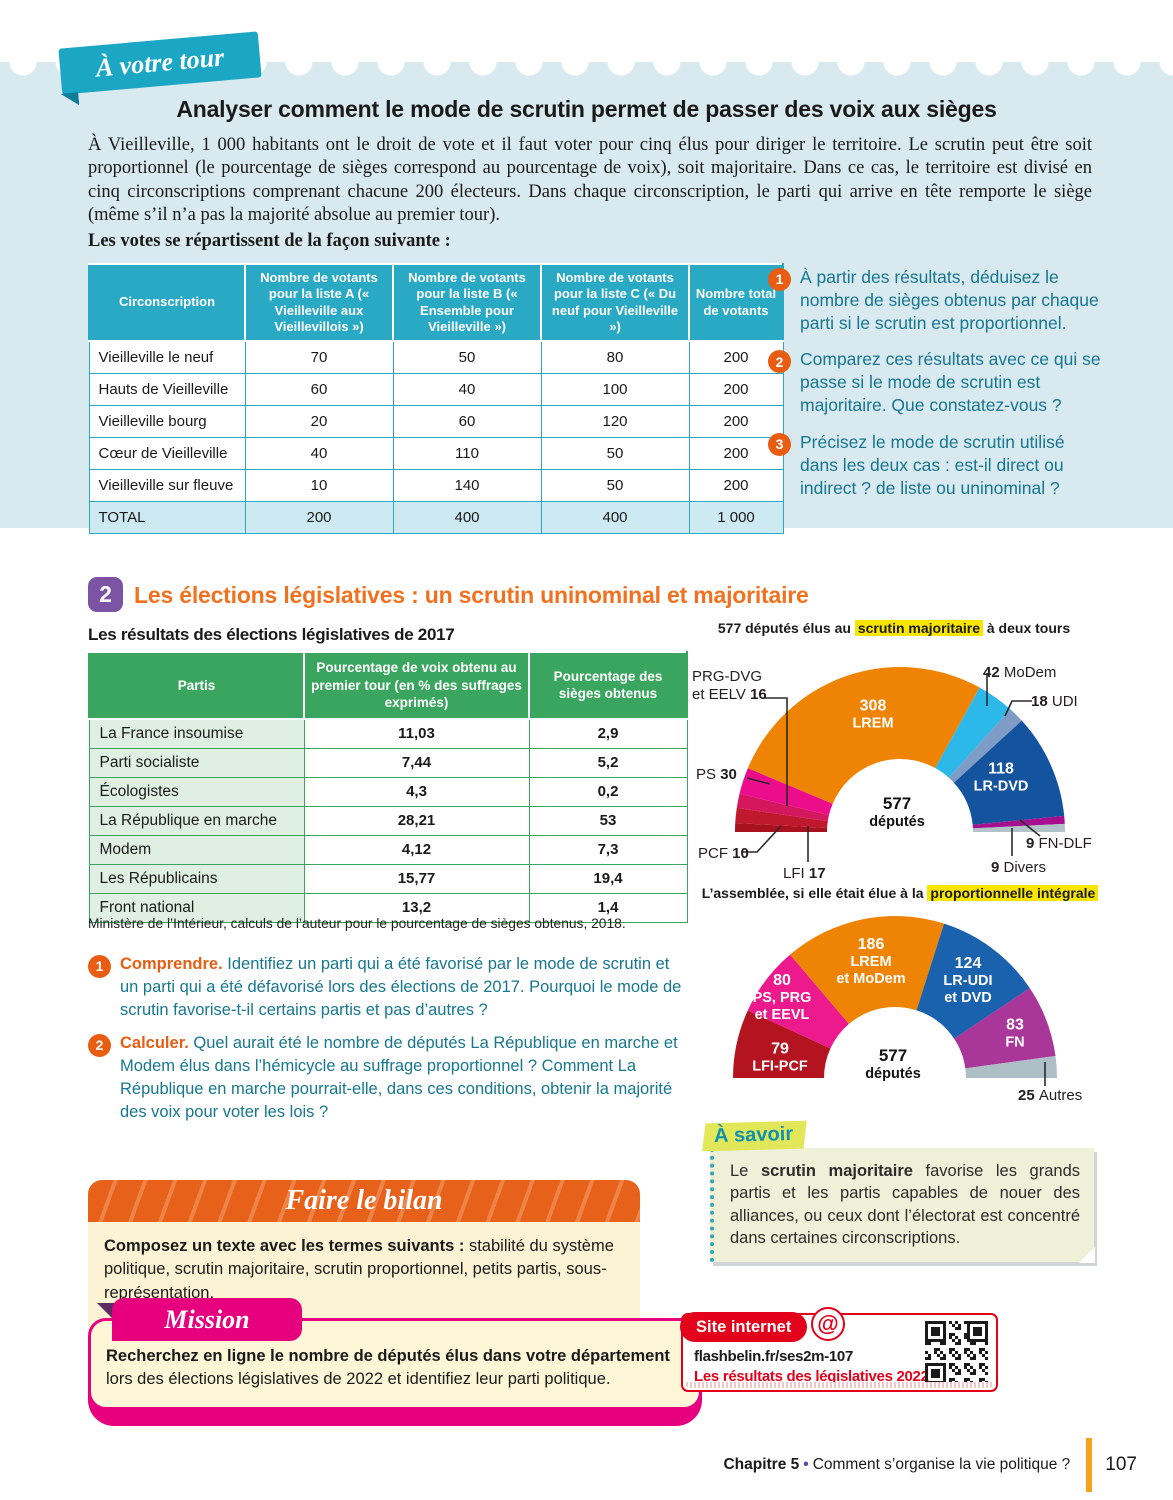 Image resolution: width=1173 pixels, height=1500 pixels. What do you see at coordinates (608, 762) in the screenshot?
I see `table-cell: 5,2` at bounding box center [608, 762].